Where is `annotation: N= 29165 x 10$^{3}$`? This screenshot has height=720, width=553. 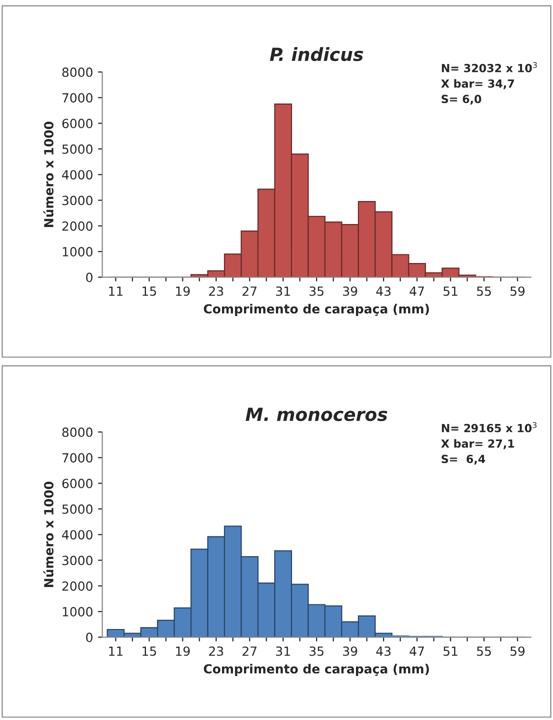
annotation: N= 29165 x 10$^{3}$ is located at coordinates (489, 427).